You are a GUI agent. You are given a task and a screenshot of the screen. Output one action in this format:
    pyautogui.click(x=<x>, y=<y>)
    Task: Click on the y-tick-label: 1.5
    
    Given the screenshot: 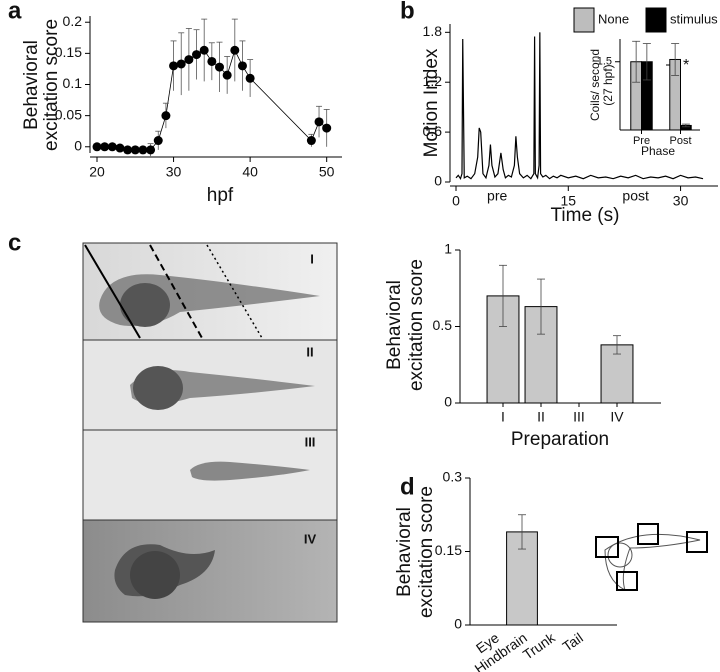 What is the action you would take?
    pyautogui.click(x=604, y=62)
    